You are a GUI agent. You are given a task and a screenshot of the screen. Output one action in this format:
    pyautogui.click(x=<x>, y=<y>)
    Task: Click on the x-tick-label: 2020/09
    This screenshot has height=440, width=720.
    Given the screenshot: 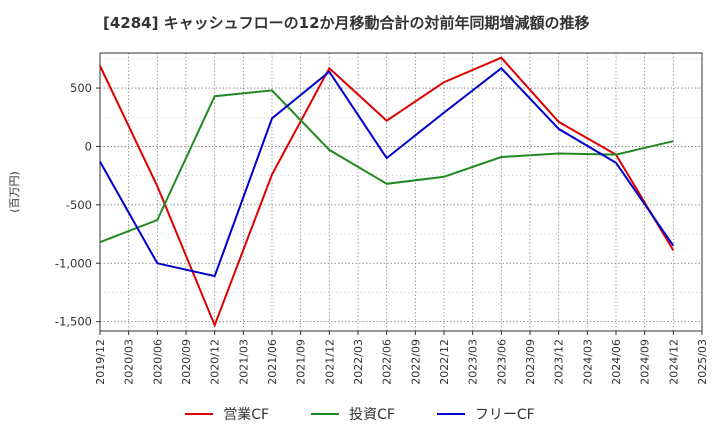 What is the action you would take?
    pyautogui.click(x=186, y=362)
    